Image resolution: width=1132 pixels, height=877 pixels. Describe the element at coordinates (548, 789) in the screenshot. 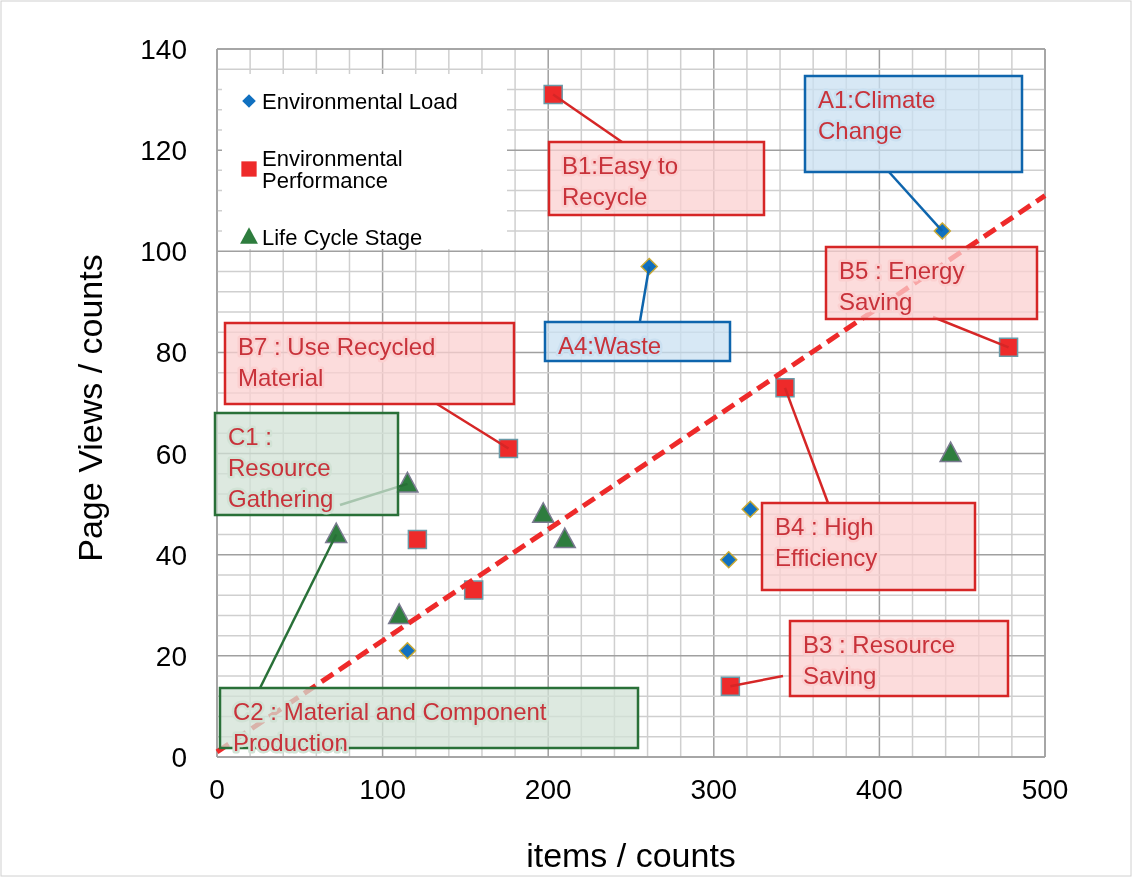

I see `x-tick-label: 200` at that location.